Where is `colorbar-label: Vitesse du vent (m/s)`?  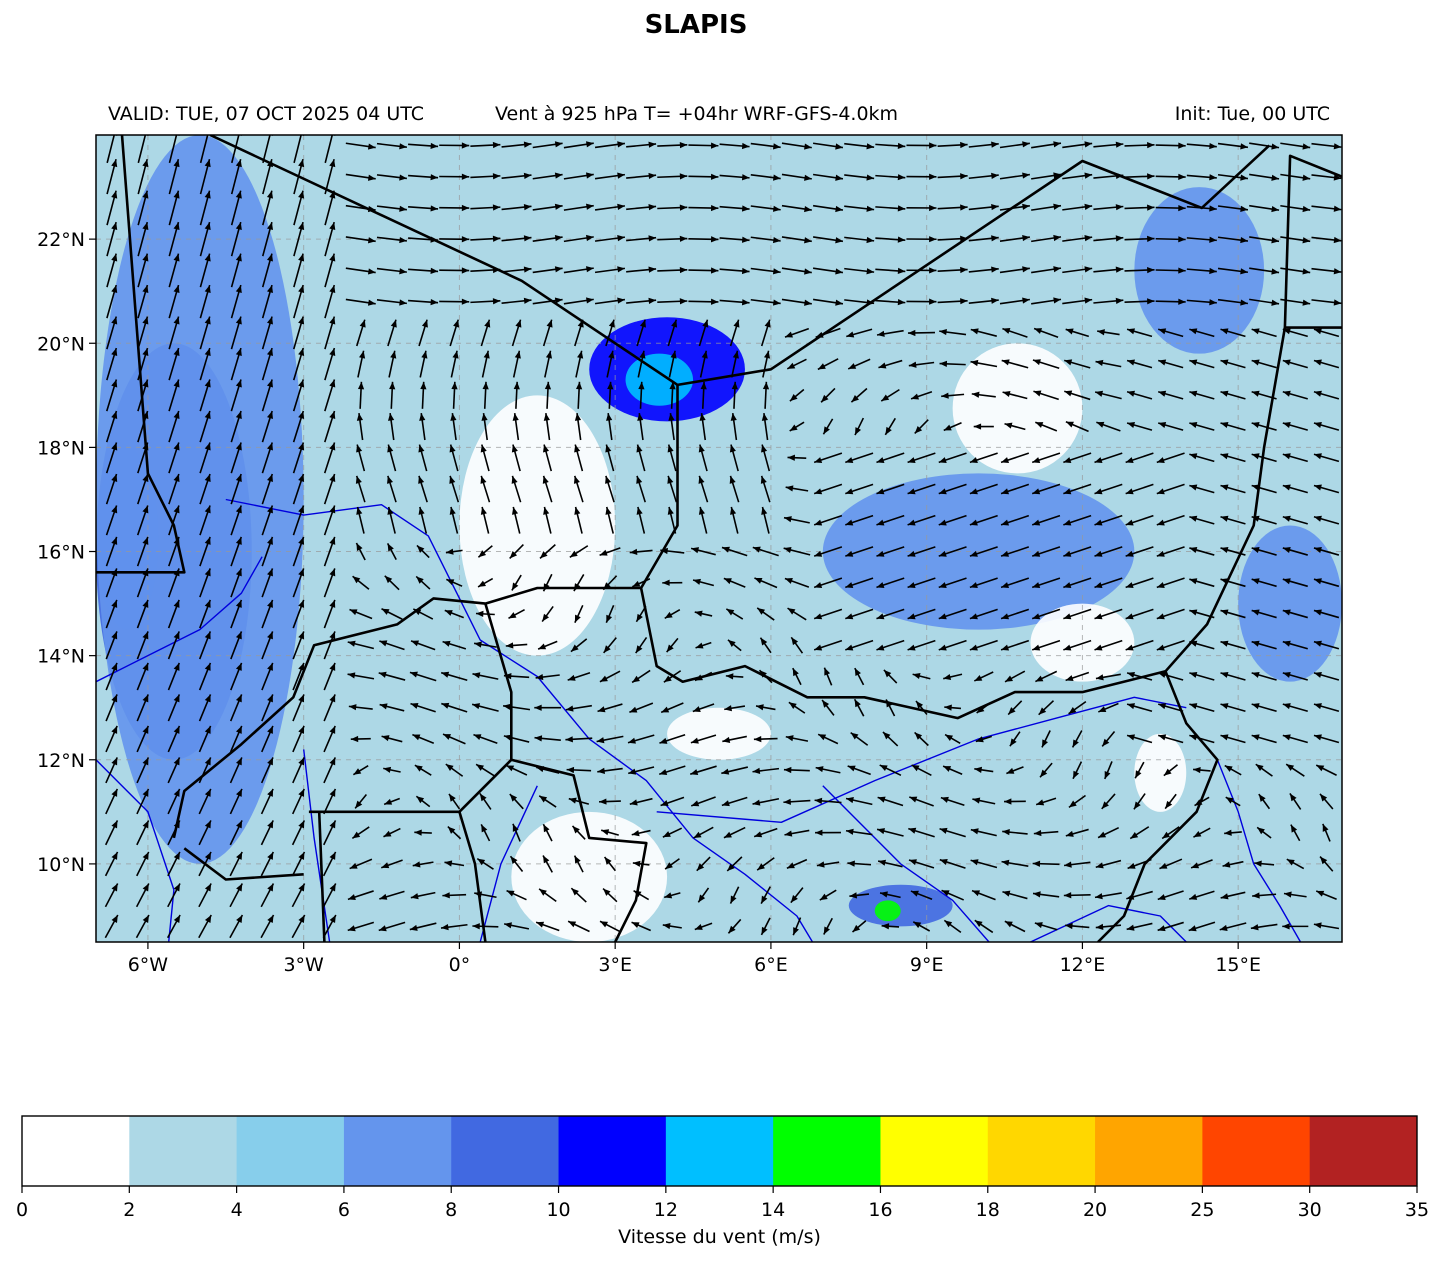 colorbar-label: Vitesse du vent (m/s) is located at coordinates (719, 1237).